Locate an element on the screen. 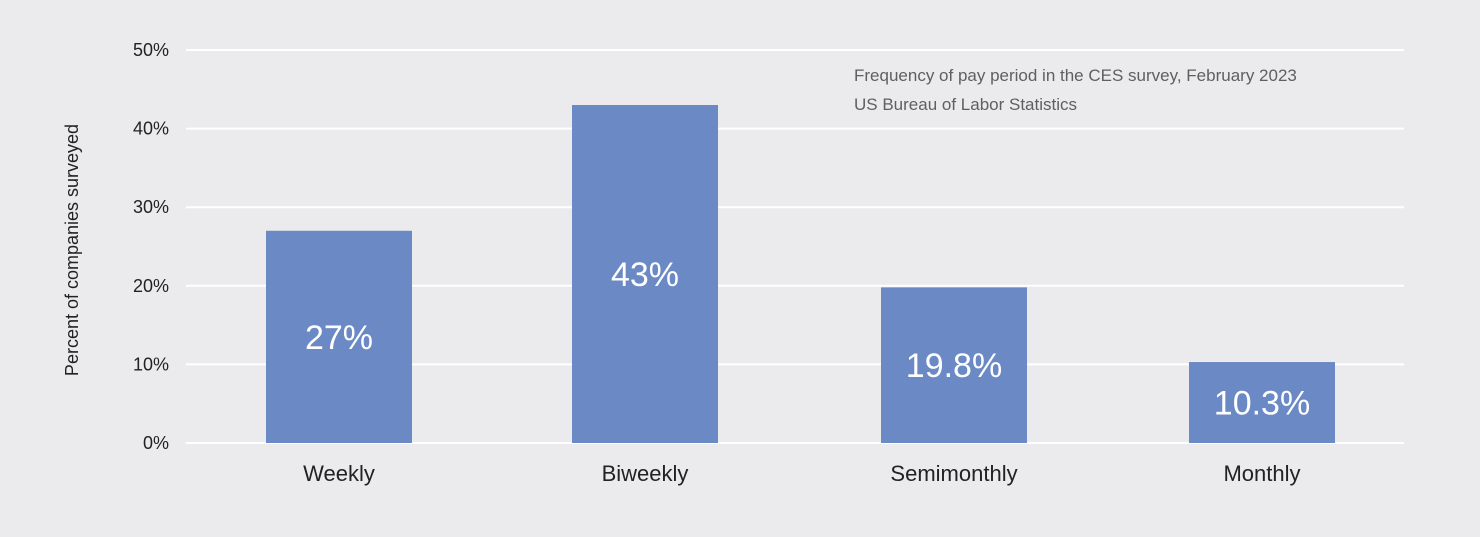  bar-weekly is located at coordinates (339, 336).